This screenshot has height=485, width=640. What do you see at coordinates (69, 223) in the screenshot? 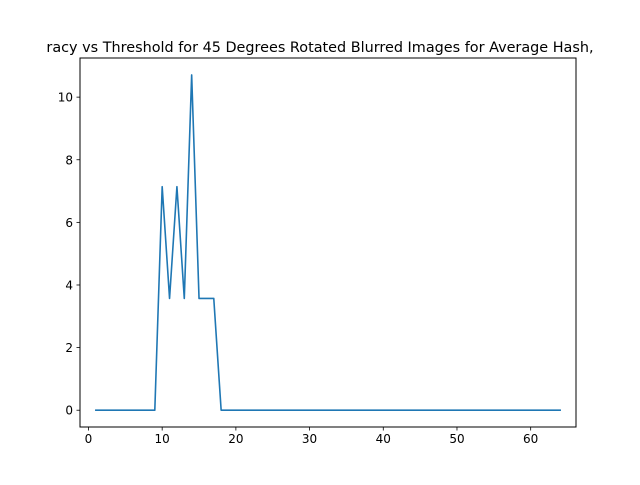
I see `y-tick-label: 6` at bounding box center [69, 223].